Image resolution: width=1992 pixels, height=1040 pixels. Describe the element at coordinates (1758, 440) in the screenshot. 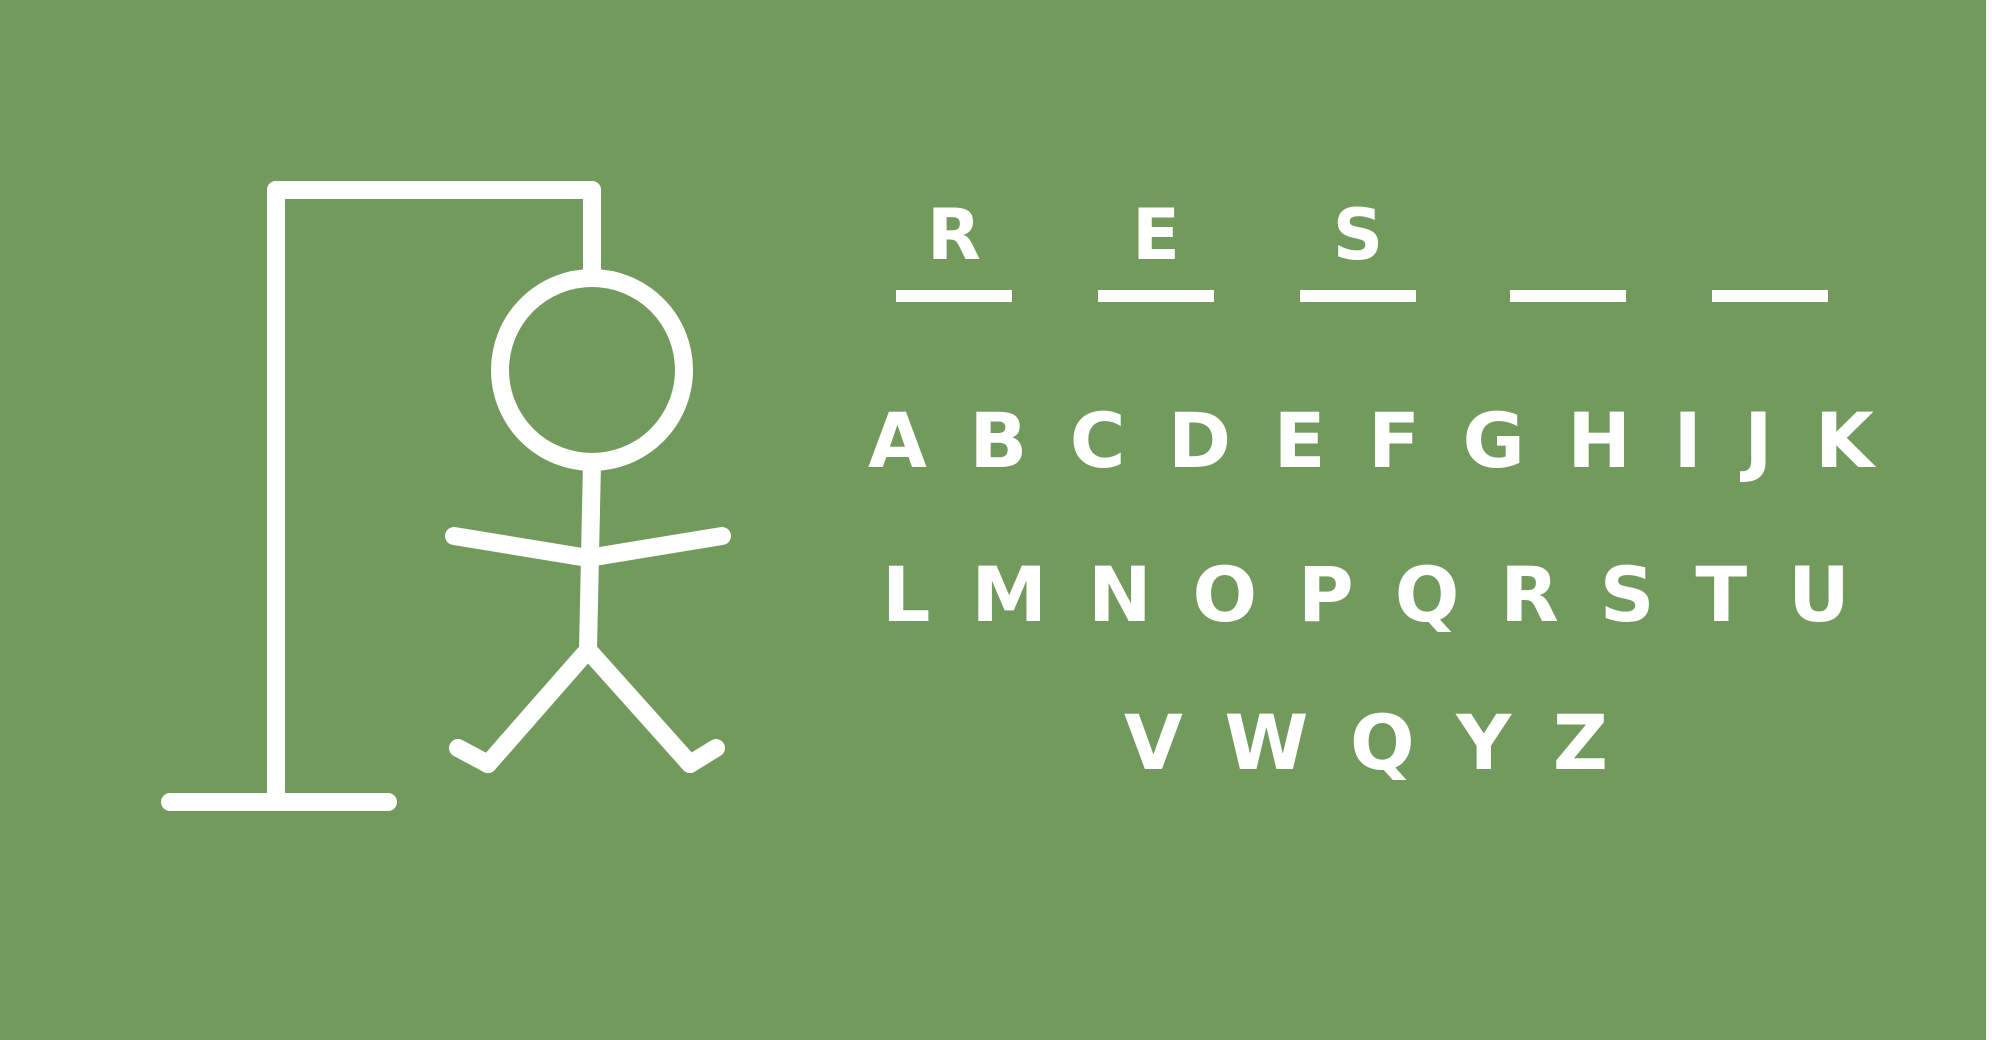

I see `key-j: J` at that location.